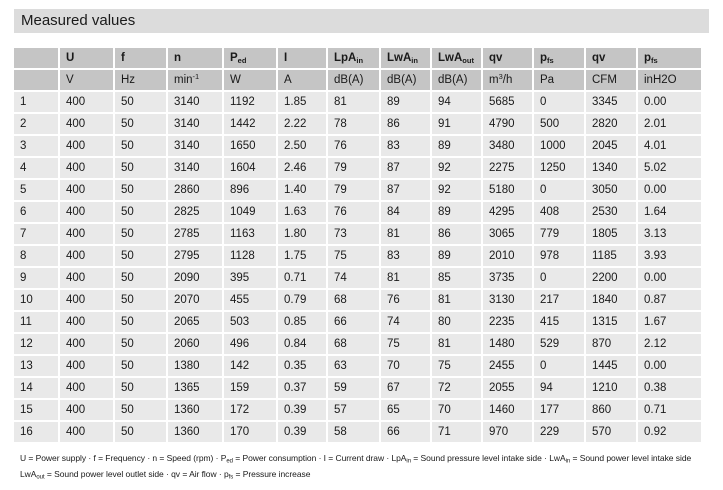  What do you see at coordinates (302, 322) in the screenshot?
I see `data-cell: 0.85` at bounding box center [302, 322].